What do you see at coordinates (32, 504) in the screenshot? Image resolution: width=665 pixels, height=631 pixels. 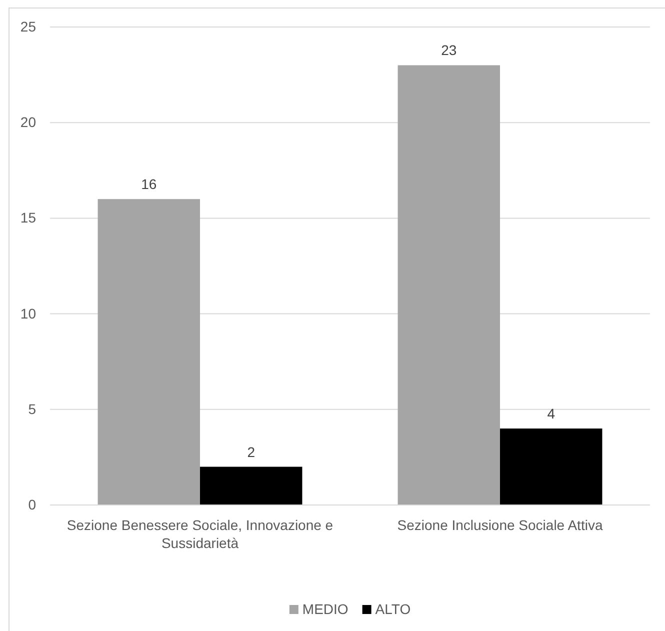 I see `y-tick-label: 0` at bounding box center [32, 504].